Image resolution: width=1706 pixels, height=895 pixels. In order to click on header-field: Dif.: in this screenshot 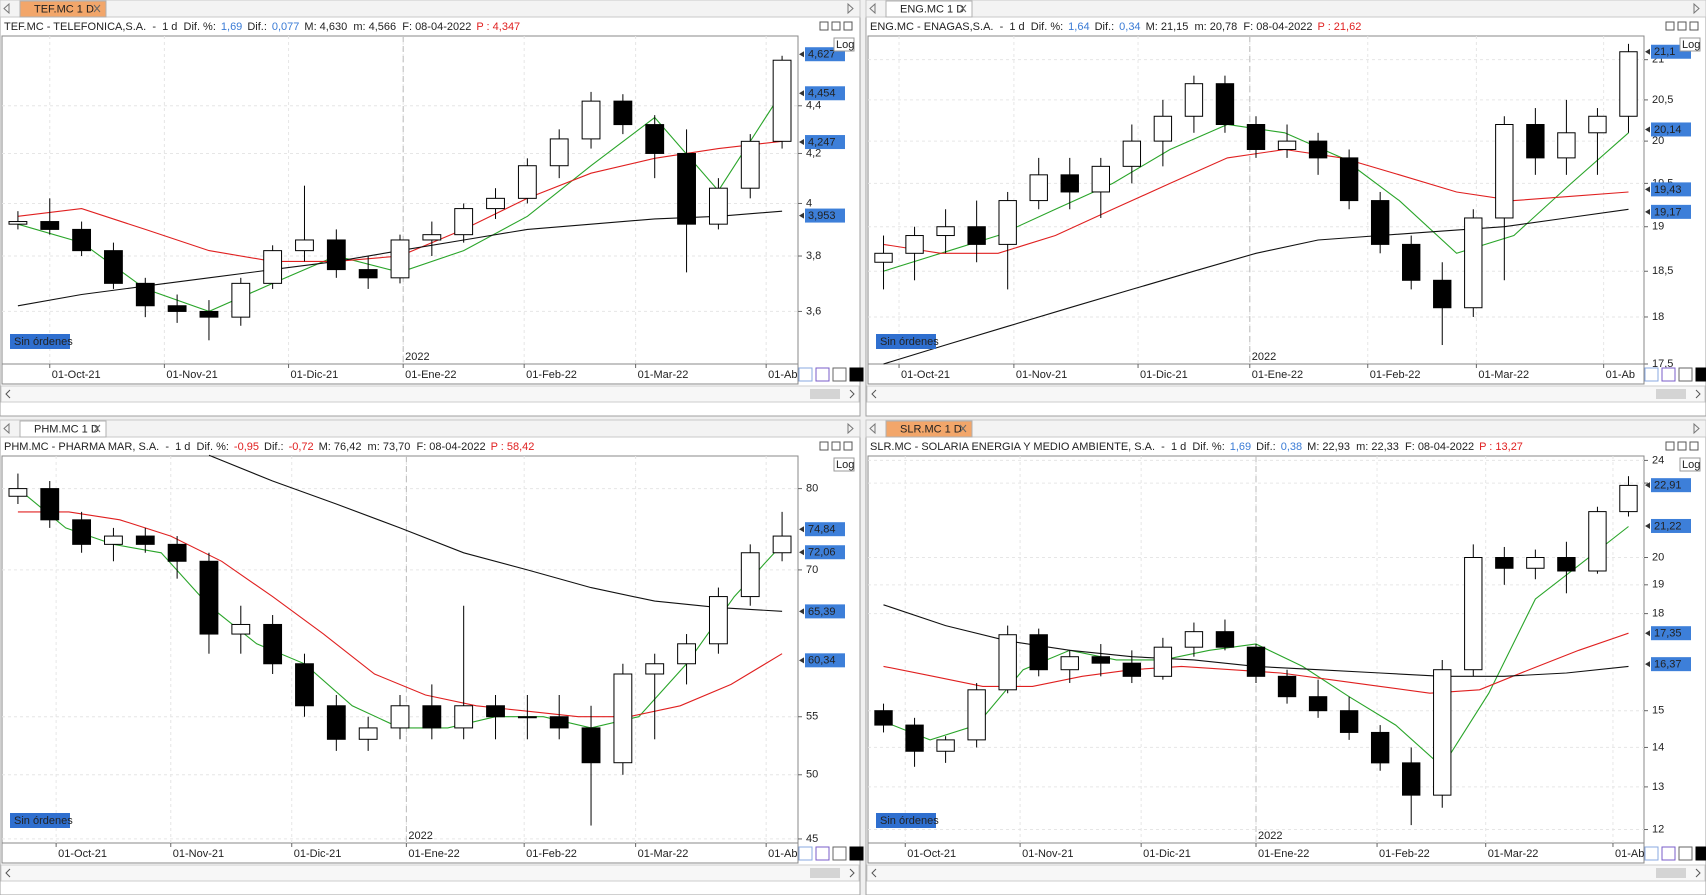, I will do `click(1266, 447)`.